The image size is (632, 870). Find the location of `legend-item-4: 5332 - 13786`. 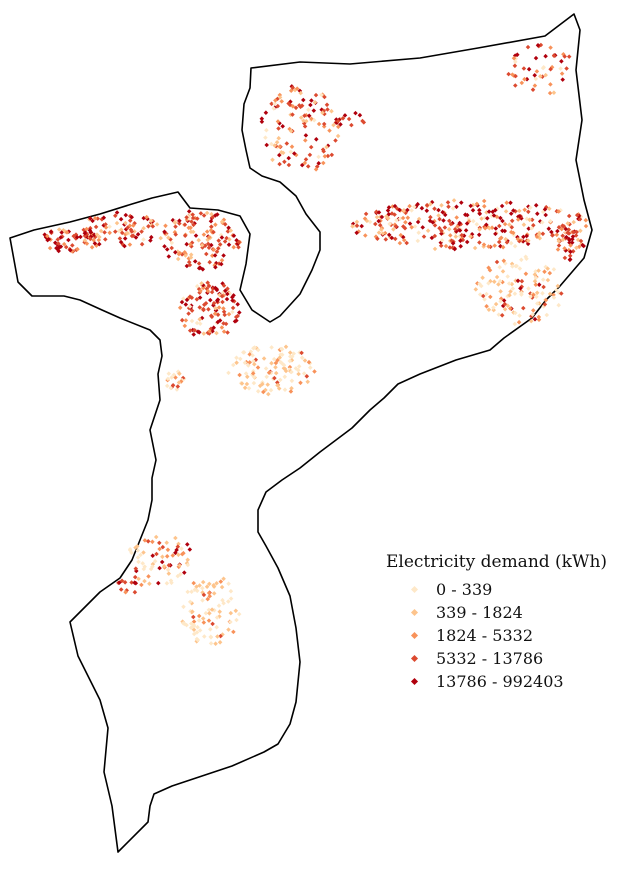

legend-item-4: 5332 - 13786 is located at coordinates (506, 658).